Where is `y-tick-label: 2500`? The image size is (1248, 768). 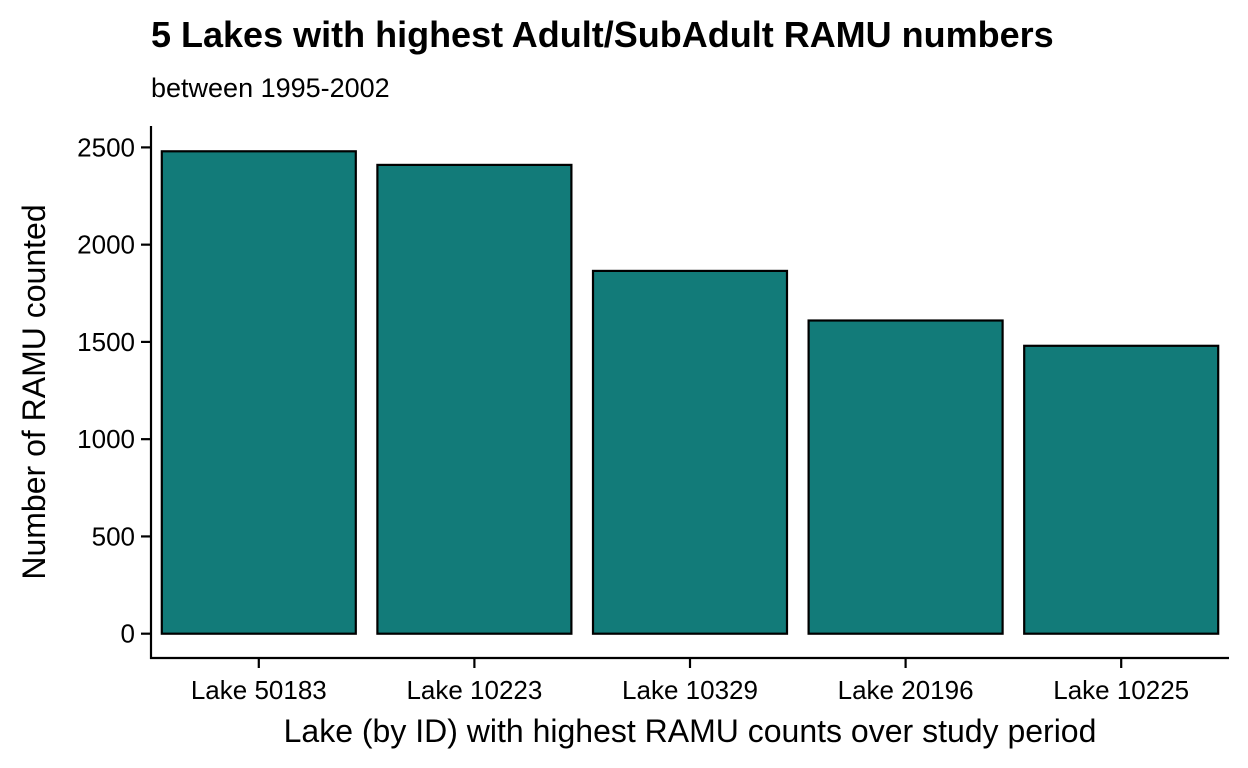
y-tick-label: 2500 is located at coordinates (106, 147).